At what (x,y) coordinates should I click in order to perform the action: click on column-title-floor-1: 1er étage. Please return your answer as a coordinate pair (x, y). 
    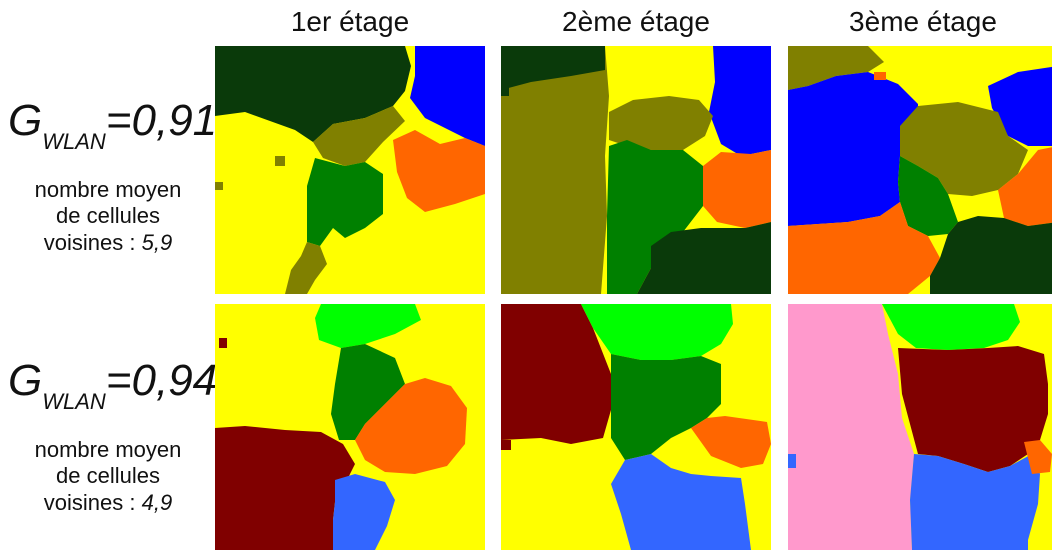
    Looking at the image, I should click on (350, 21).